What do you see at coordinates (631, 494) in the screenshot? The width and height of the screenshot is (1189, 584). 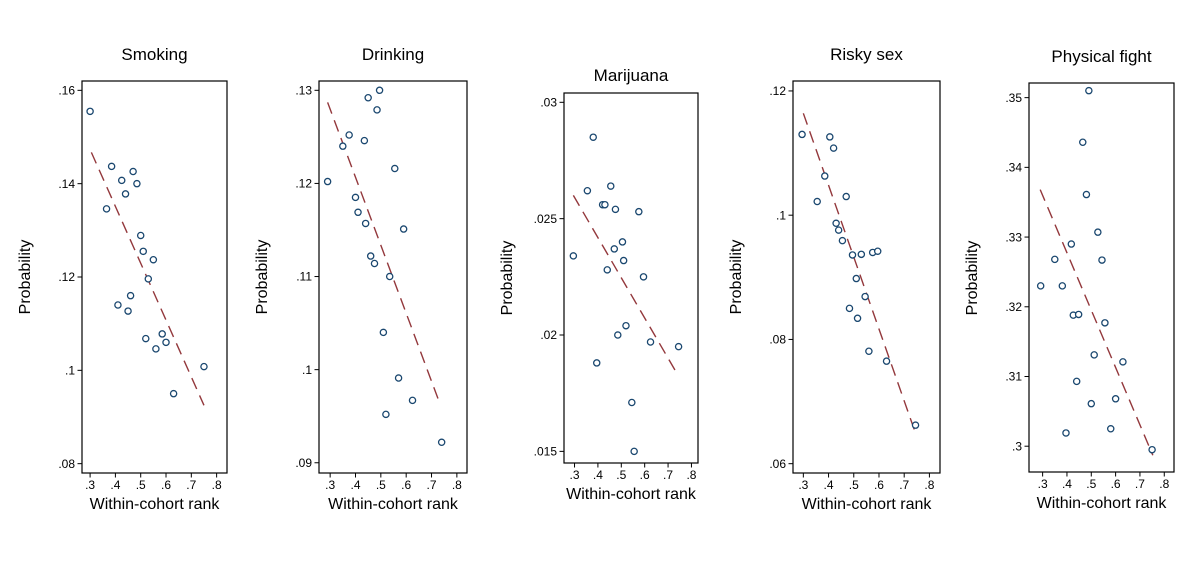 I see `x-axis-title-marijuana: Within-cohort rank` at bounding box center [631, 494].